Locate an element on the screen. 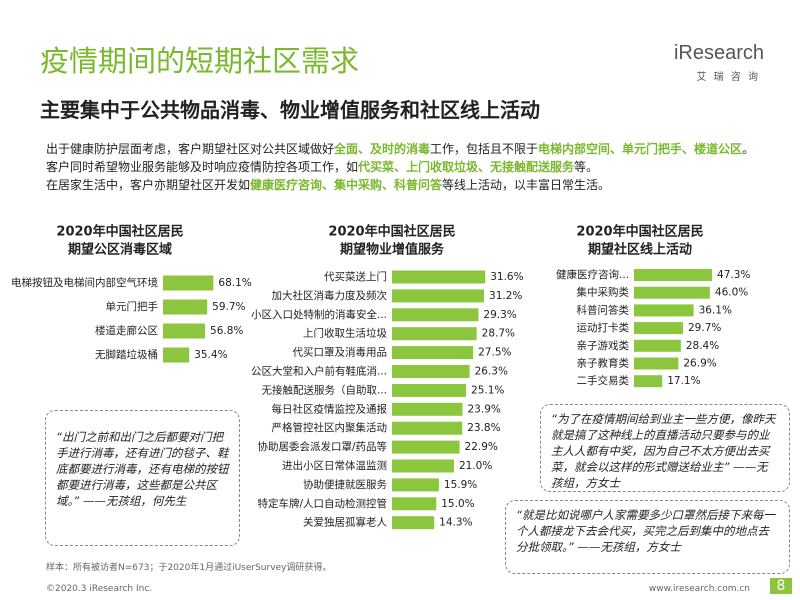  chart-title: 期望公区消毒区域 is located at coordinates (120, 250).